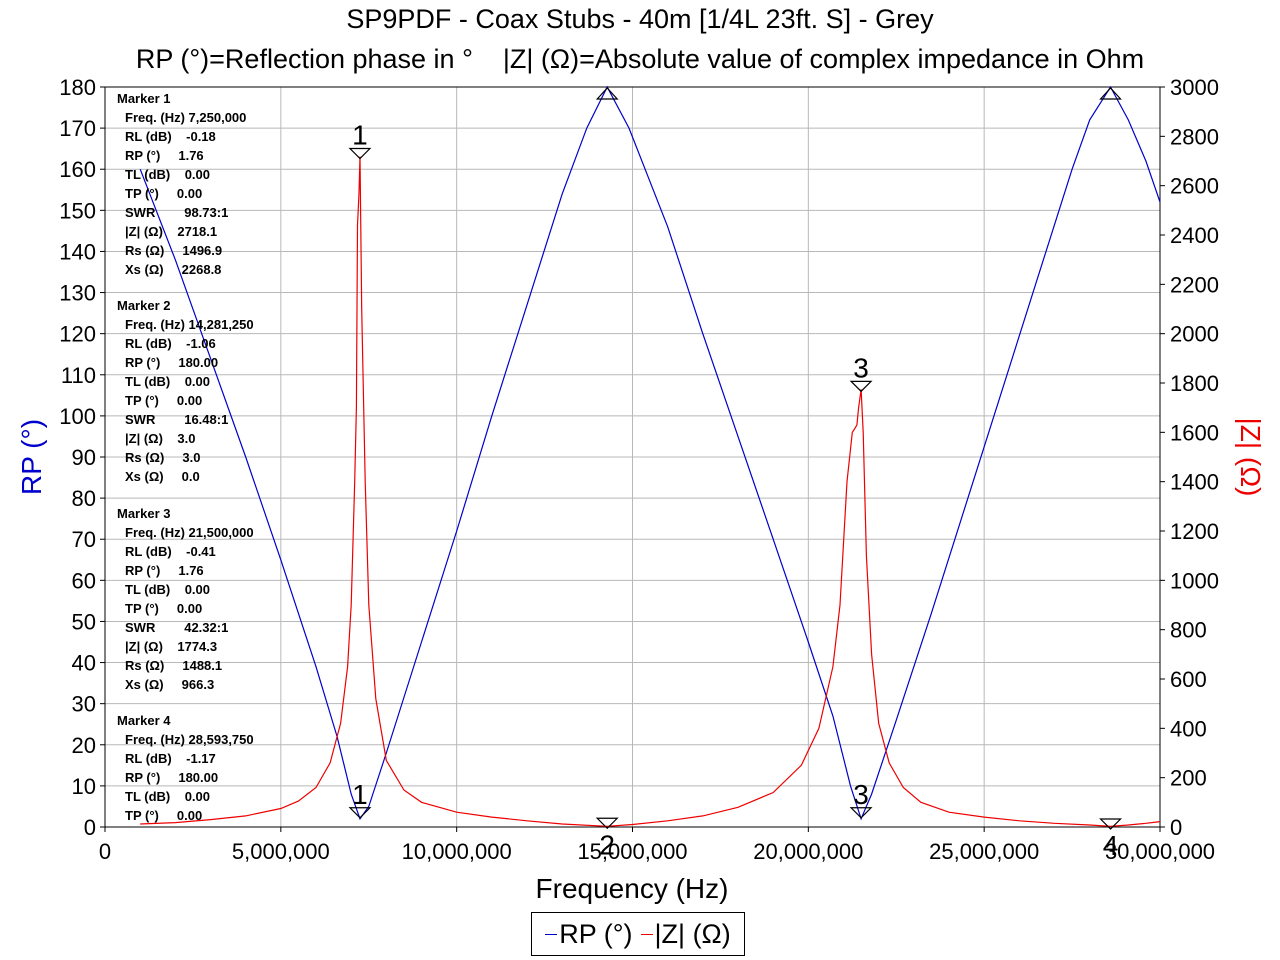  What do you see at coordinates (77, 293) in the screenshot?
I see `y-left-tick-label: 130` at bounding box center [77, 293].